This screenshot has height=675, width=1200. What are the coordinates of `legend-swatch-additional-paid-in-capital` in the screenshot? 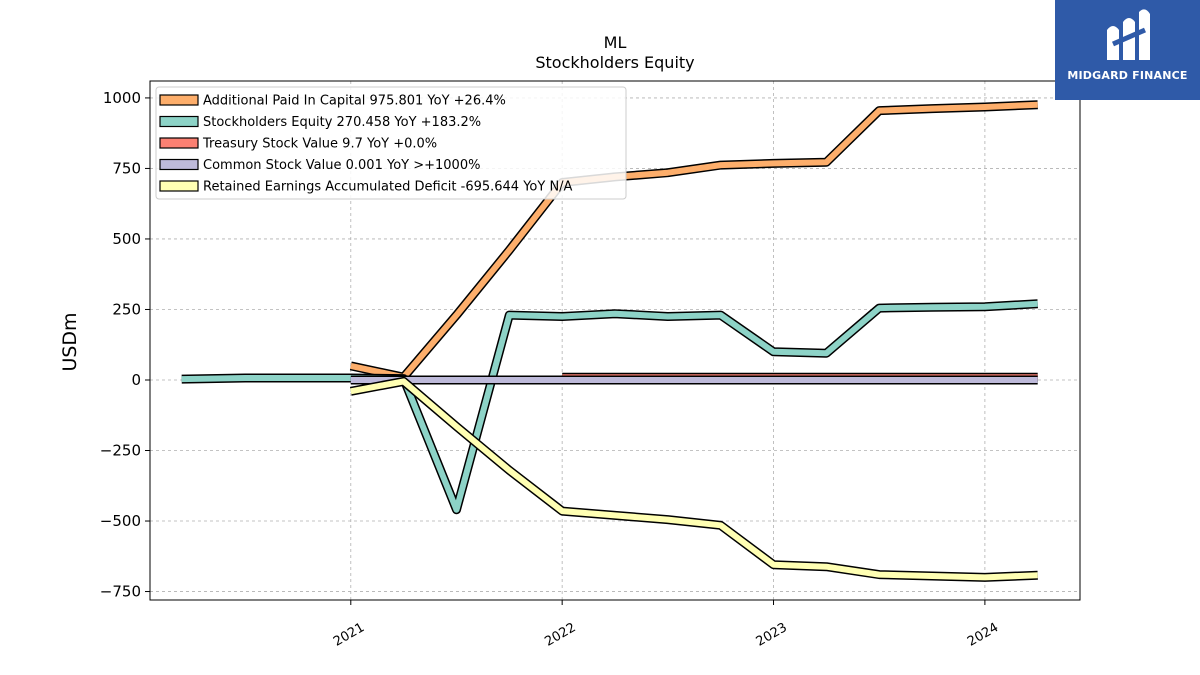 It's located at (179, 100).